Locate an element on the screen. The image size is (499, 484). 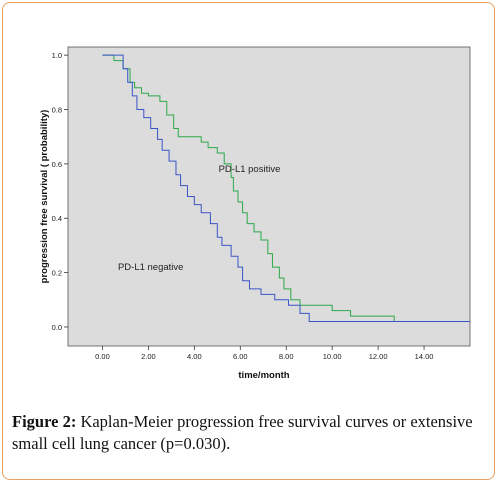
x-tick-label: 12.00 is located at coordinates (378, 356).